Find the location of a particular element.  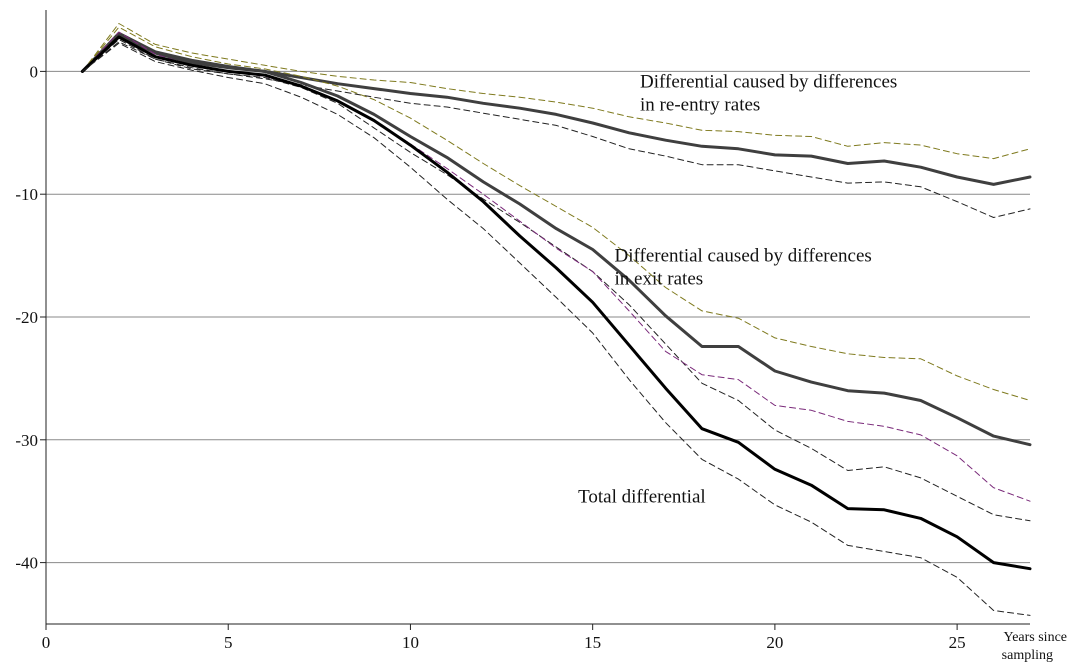

x-tick-label: 20 is located at coordinates (774, 642).